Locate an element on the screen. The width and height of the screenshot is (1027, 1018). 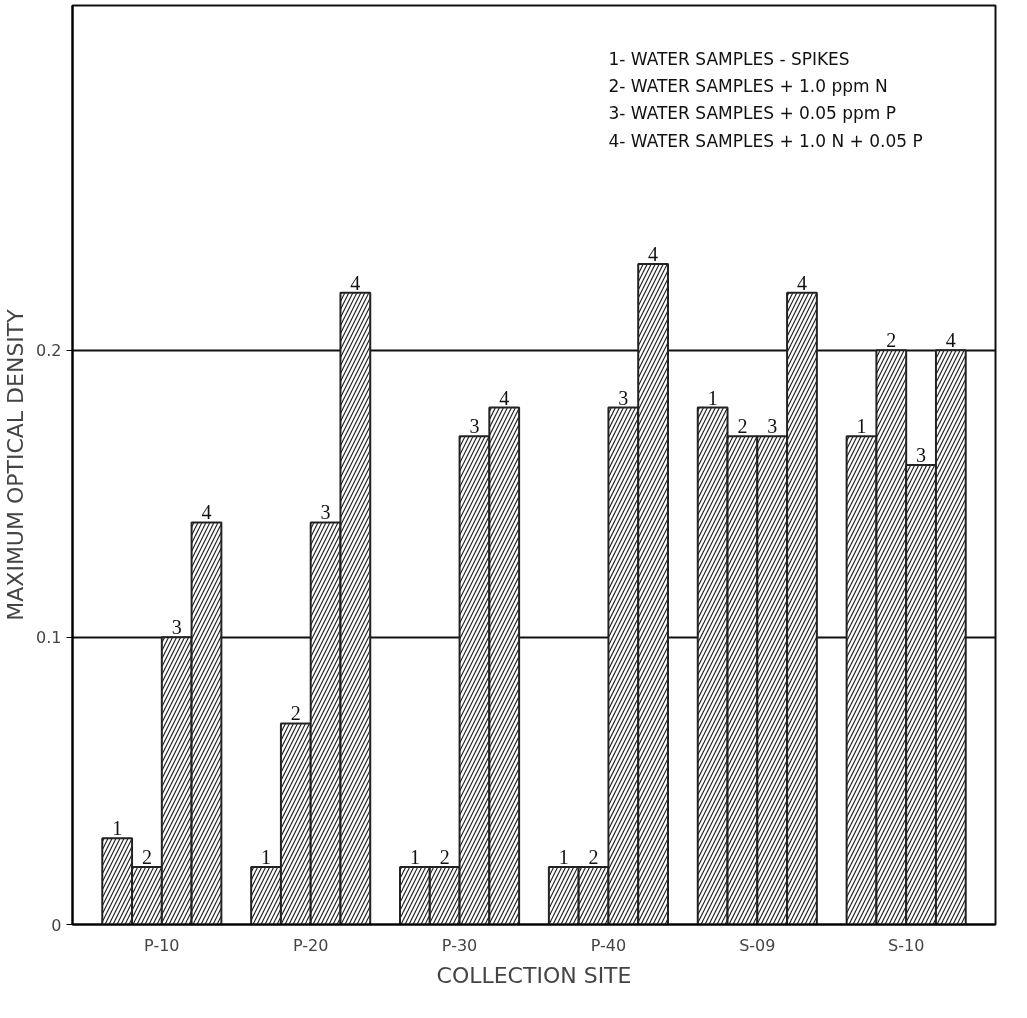
x-tick-label: P-20 is located at coordinates (310, 945).